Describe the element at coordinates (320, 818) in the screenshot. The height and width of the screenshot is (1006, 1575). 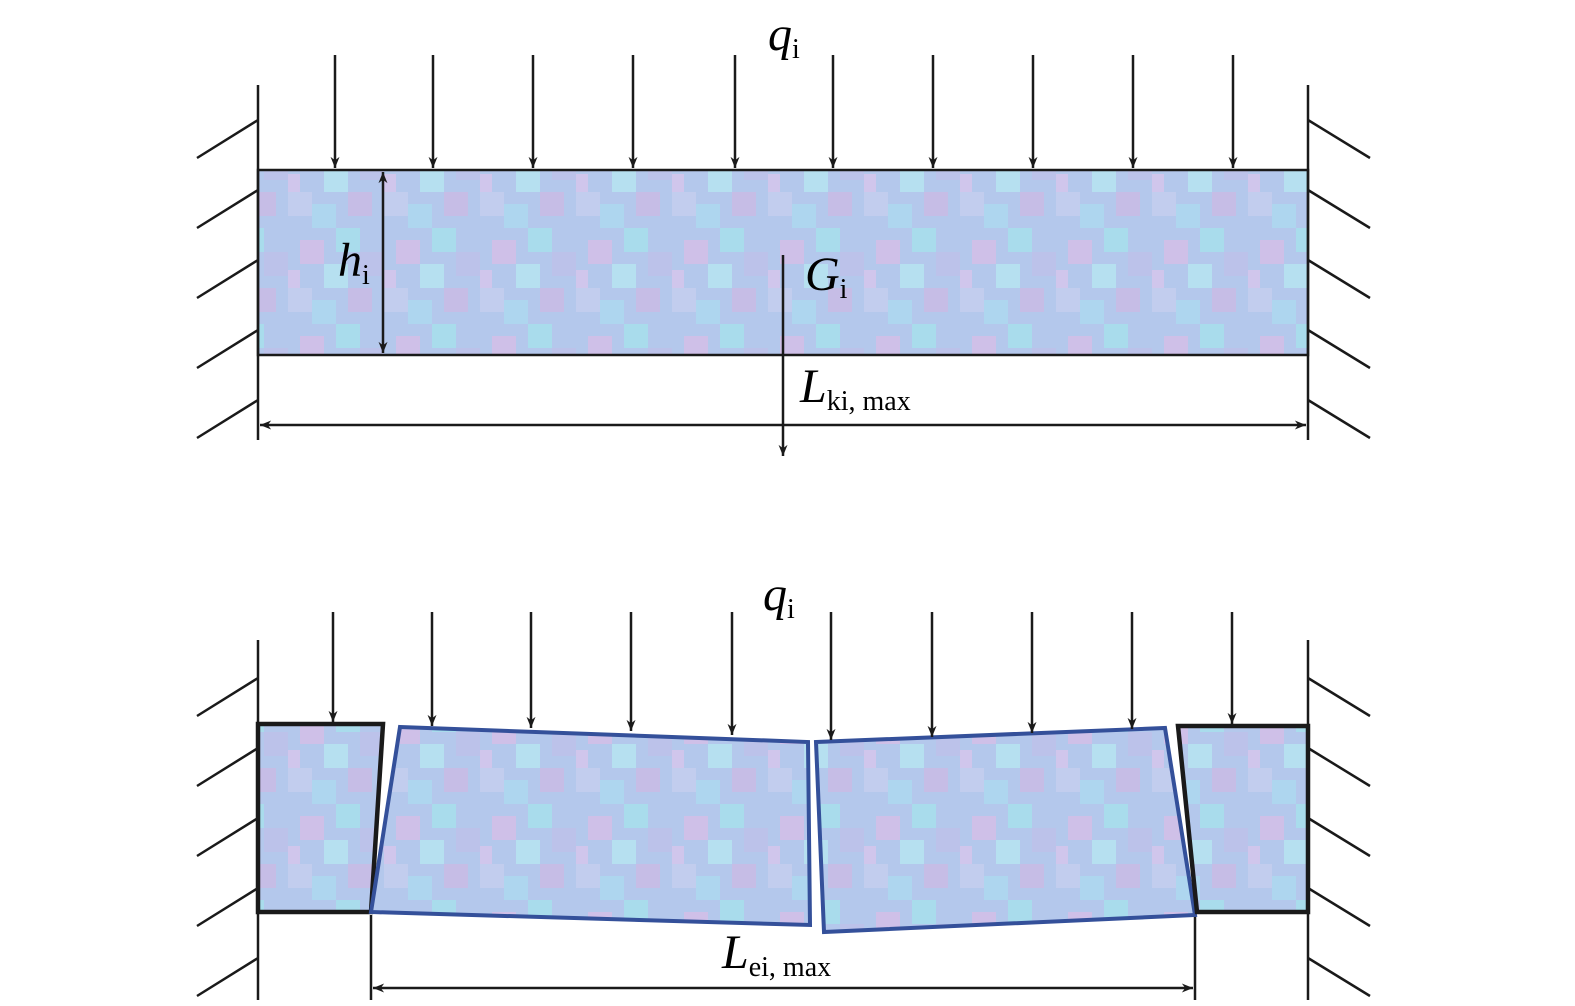
I see `left-block` at that location.